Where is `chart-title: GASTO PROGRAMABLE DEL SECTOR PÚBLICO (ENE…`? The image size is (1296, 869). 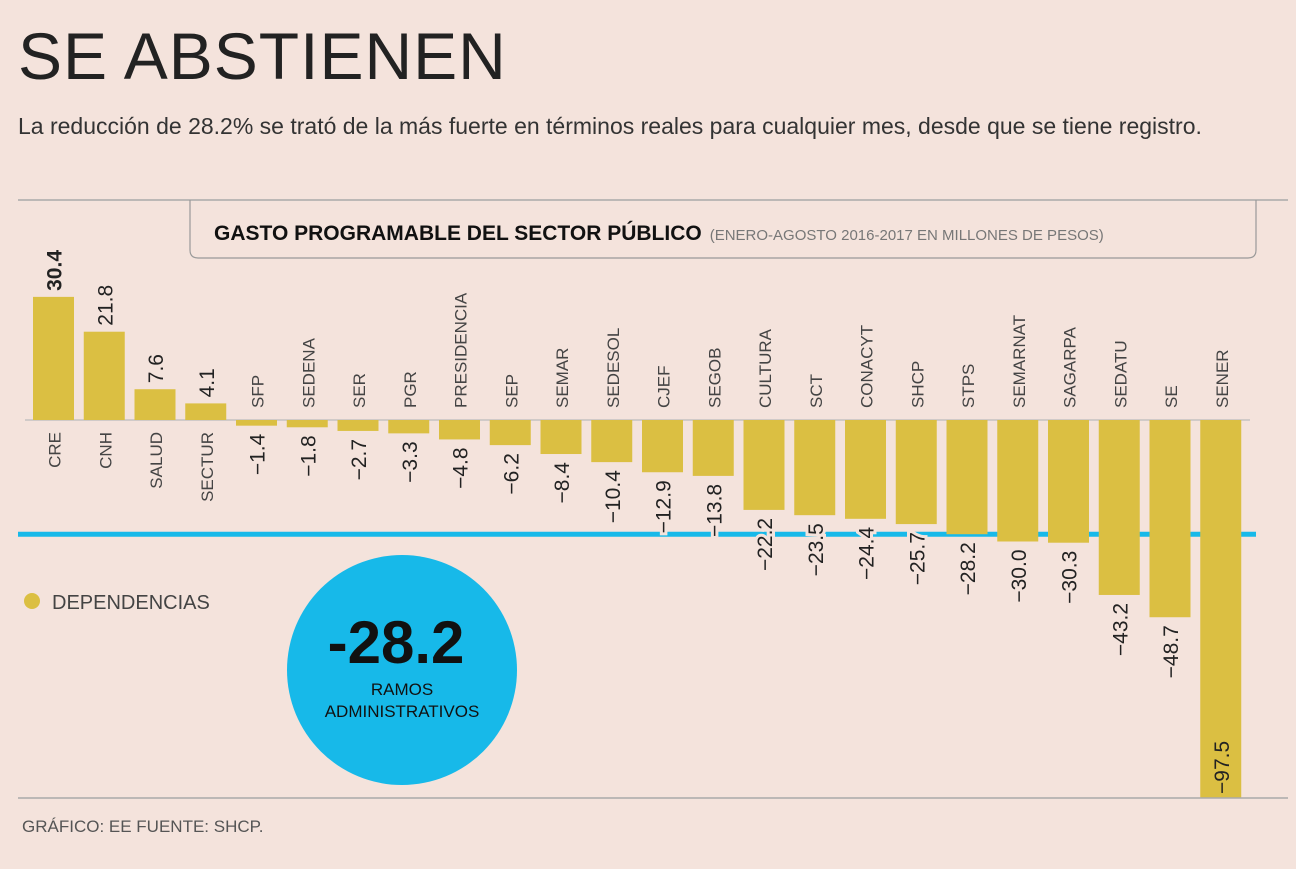 chart-title: GASTO PROGRAMABLE DEL SECTOR PÚBLICO (ENE… is located at coordinates (659, 233).